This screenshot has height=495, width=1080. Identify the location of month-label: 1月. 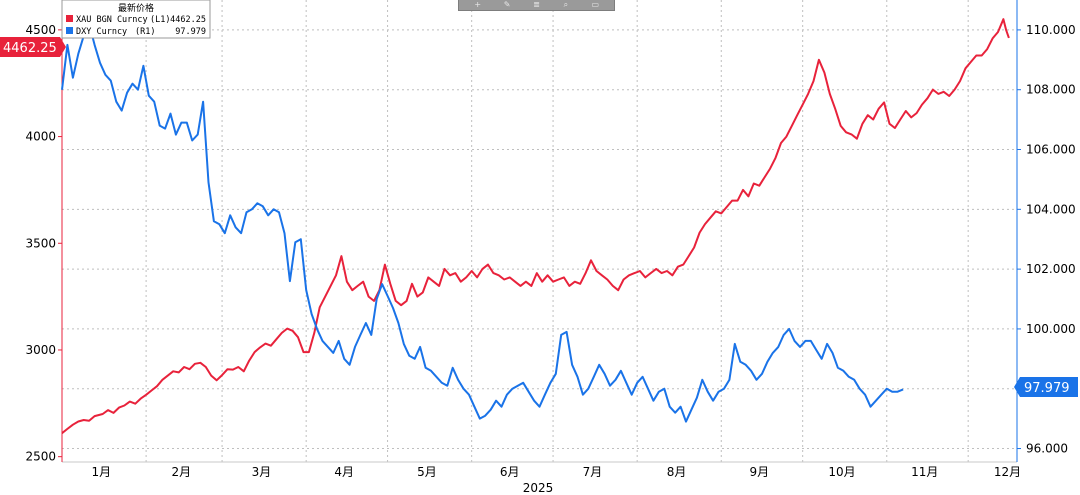
(102, 472).